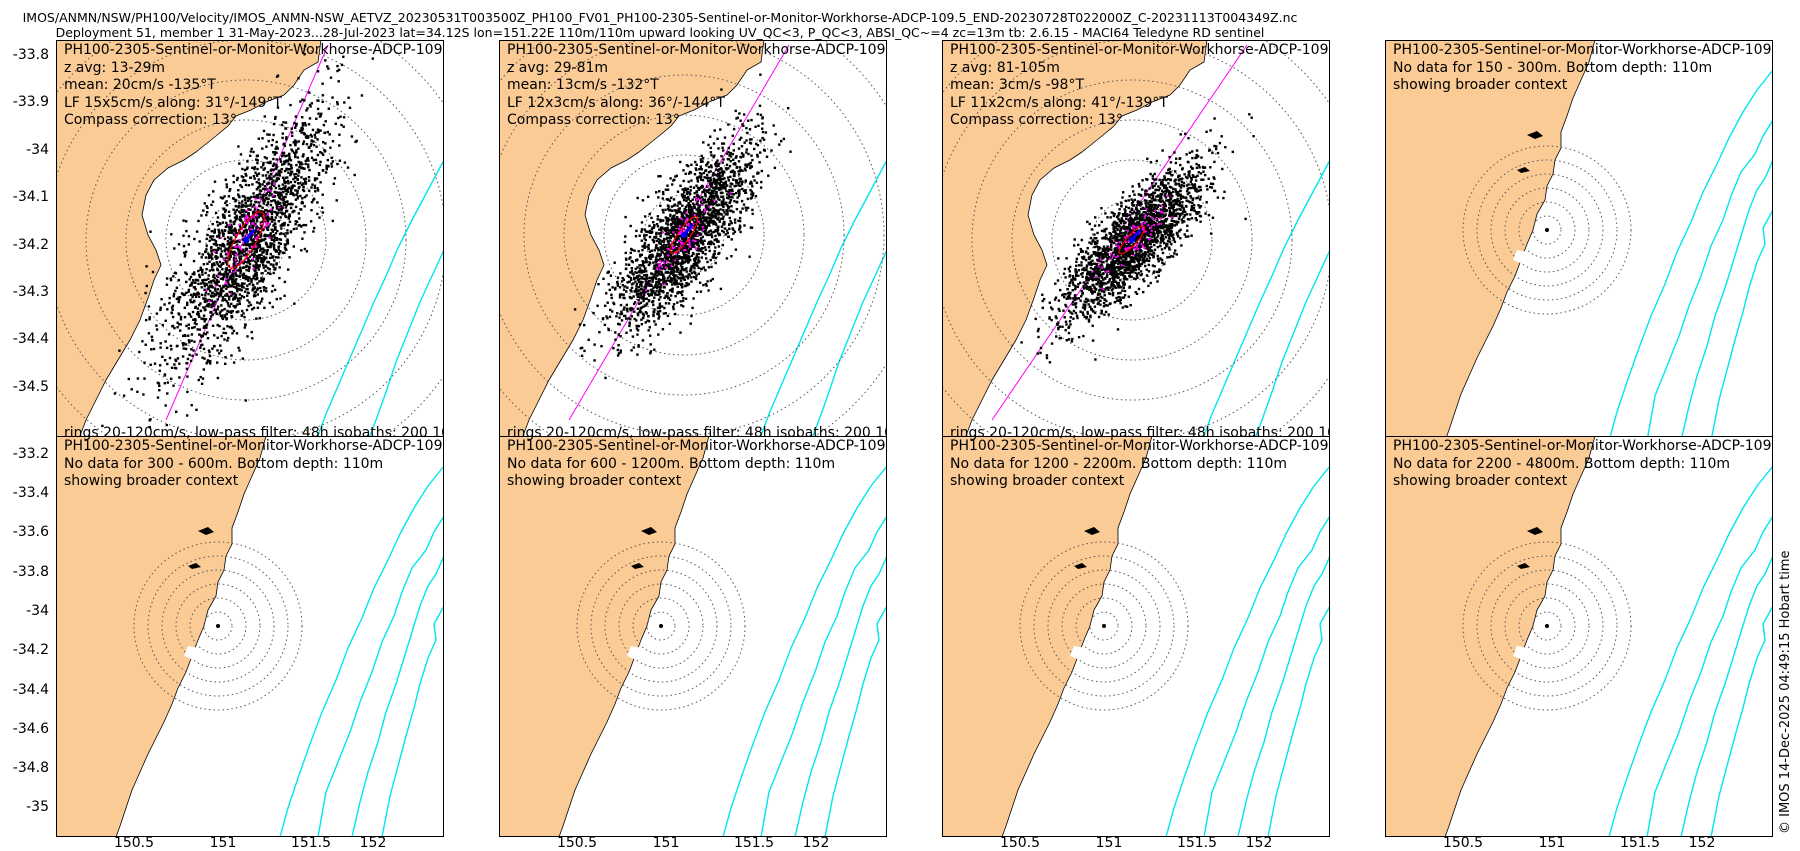 Image resolution: width=1800 pixels, height=851 pixels. Describe the element at coordinates (254, 86) in the screenshot. I see `mean-velocity: mean: 20cm/s -135°T` at that location.